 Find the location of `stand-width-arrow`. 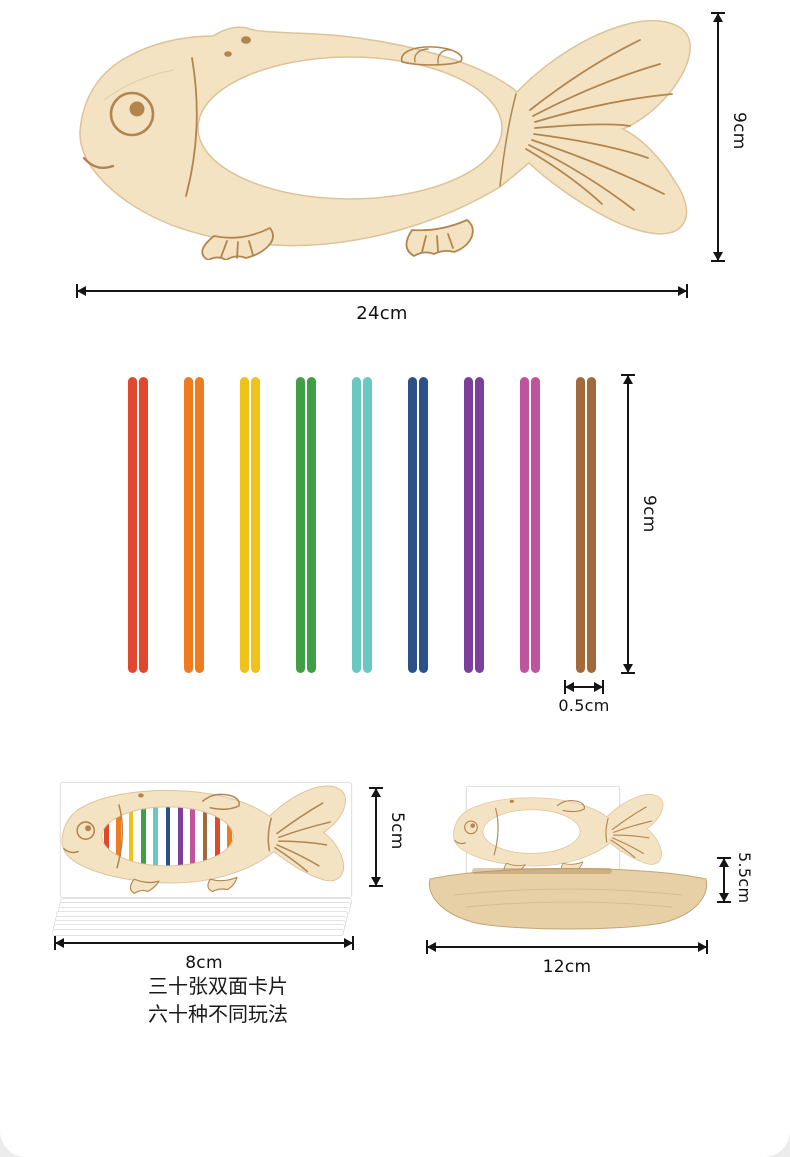

stand-width-arrow is located at coordinates (567, 947).